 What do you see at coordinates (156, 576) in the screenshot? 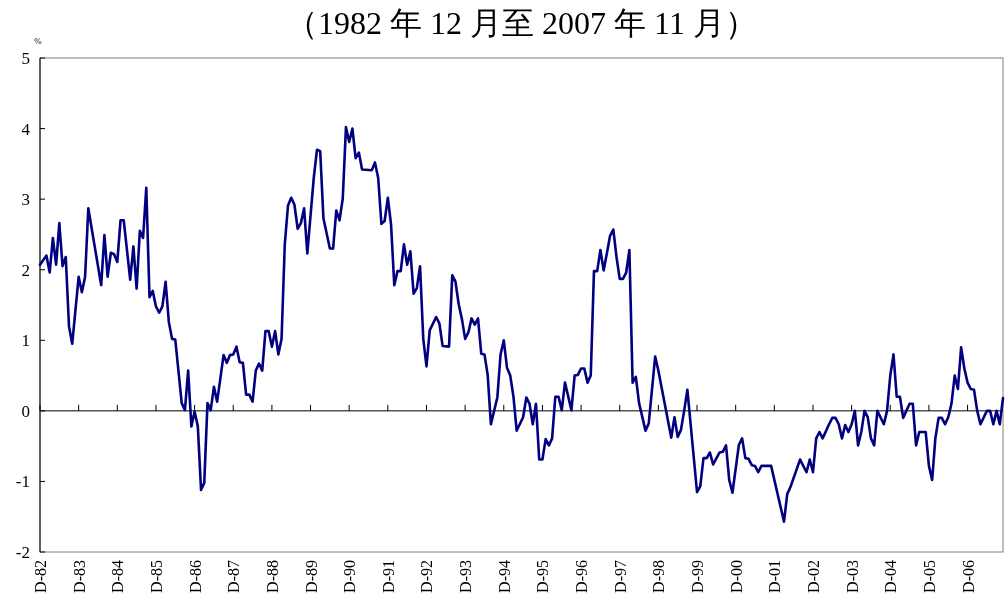
I see `x-tick-label: D-85` at bounding box center [156, 576].